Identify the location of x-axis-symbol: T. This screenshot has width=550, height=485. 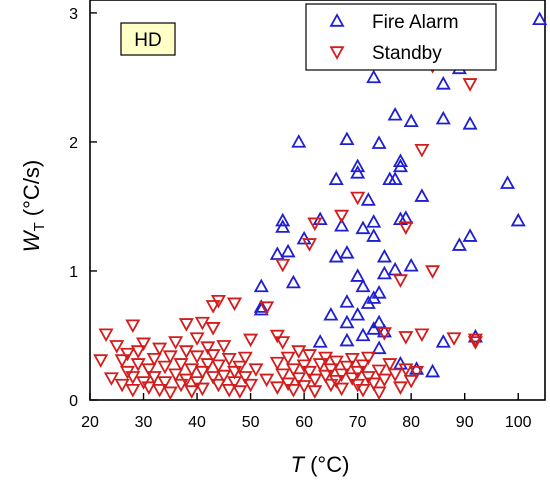
(298, 464).